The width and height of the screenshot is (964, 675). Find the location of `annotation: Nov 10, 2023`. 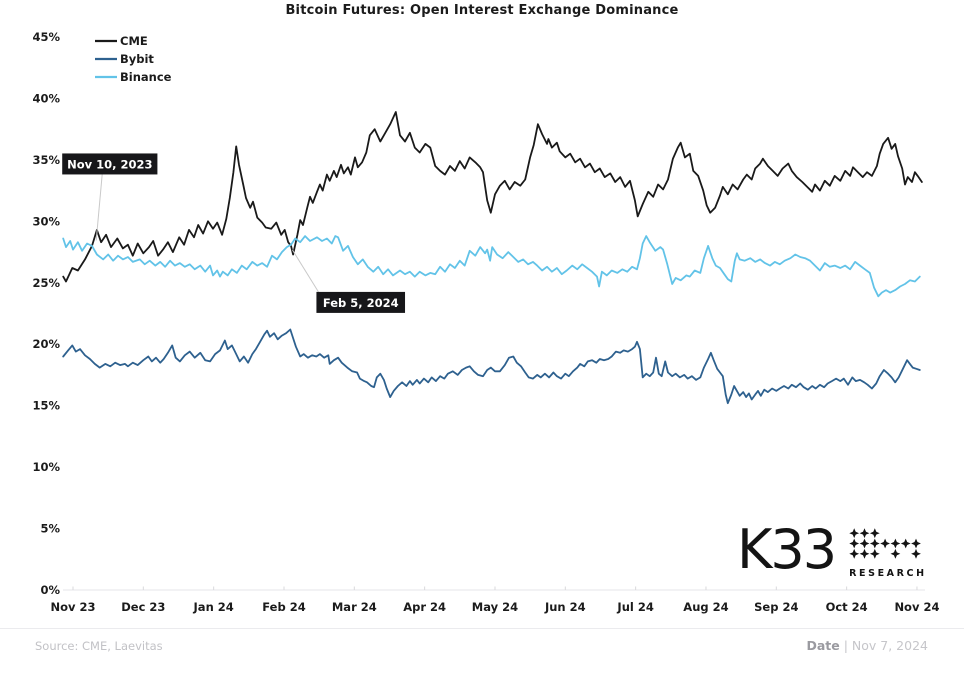

annotation: Nov 10, 2023 is located at coordinates (110, 197).